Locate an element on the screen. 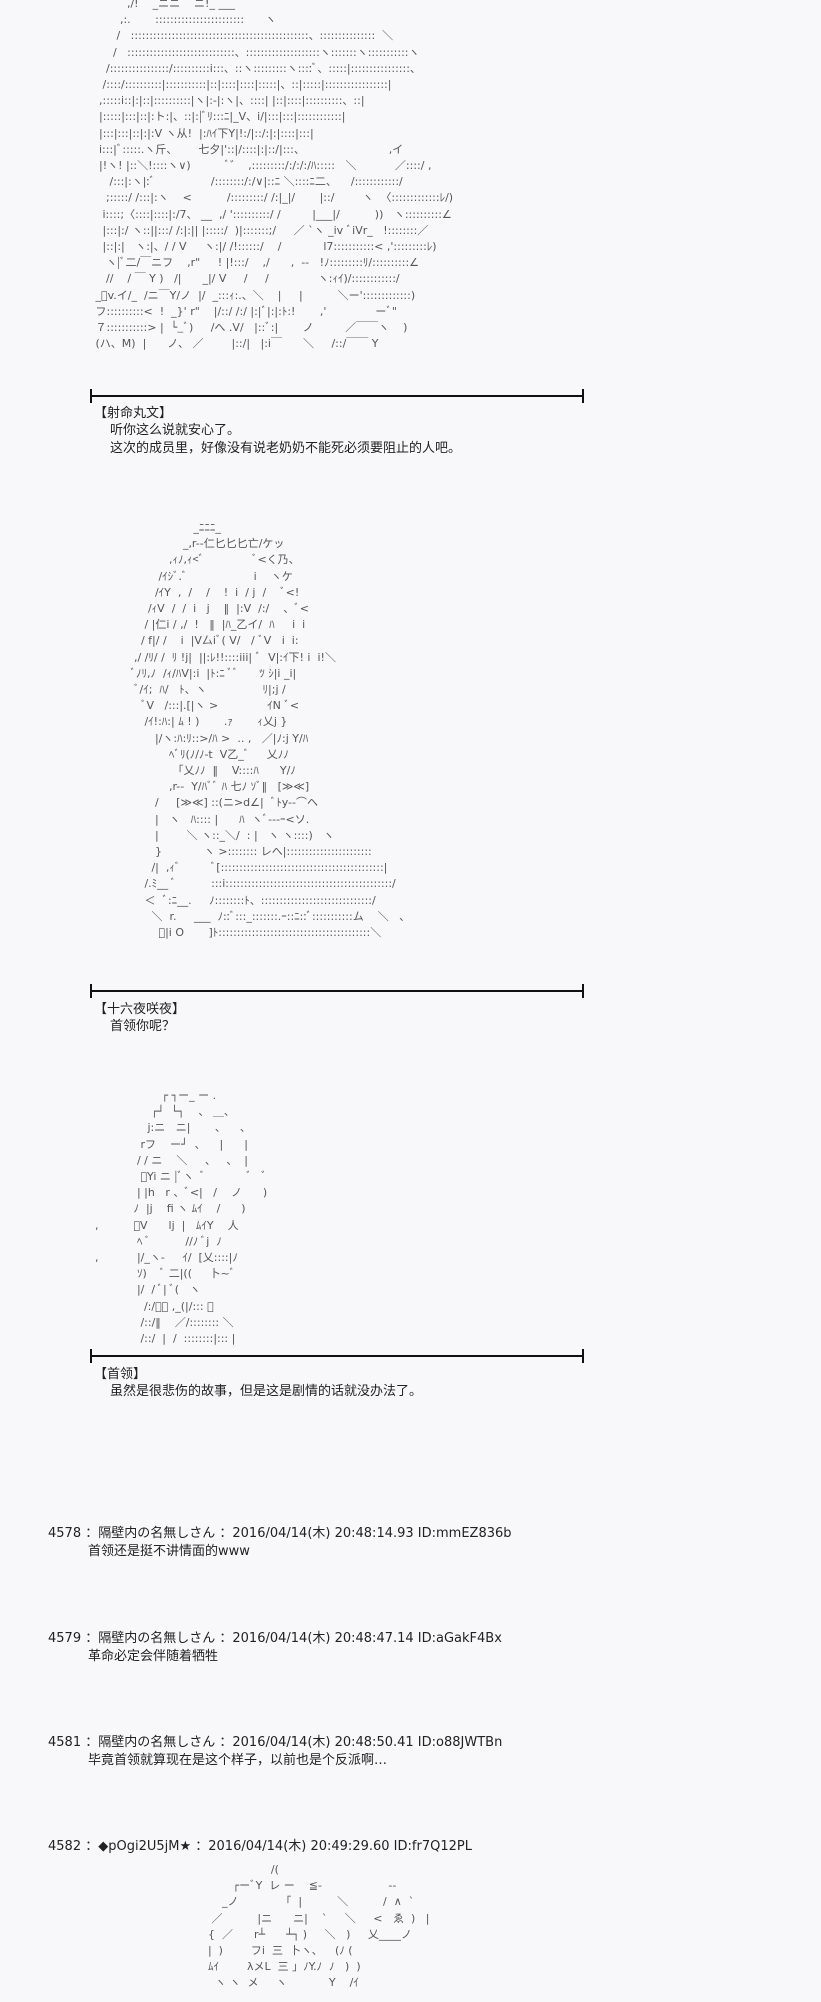  post-date: 2016/04/14(木) 20:48:47.14 is located at coordinates (323, 1638).